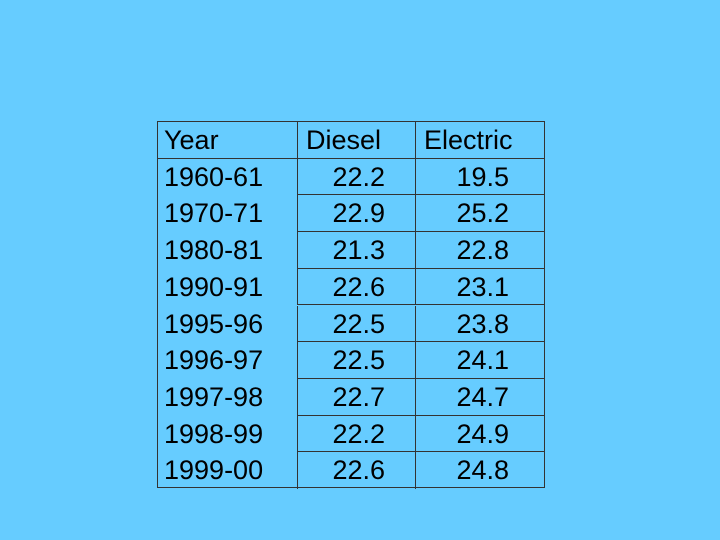  Describe the element at coordinates (356, 250) in the screenshot. I see `table-cell: 21.3` at that location.